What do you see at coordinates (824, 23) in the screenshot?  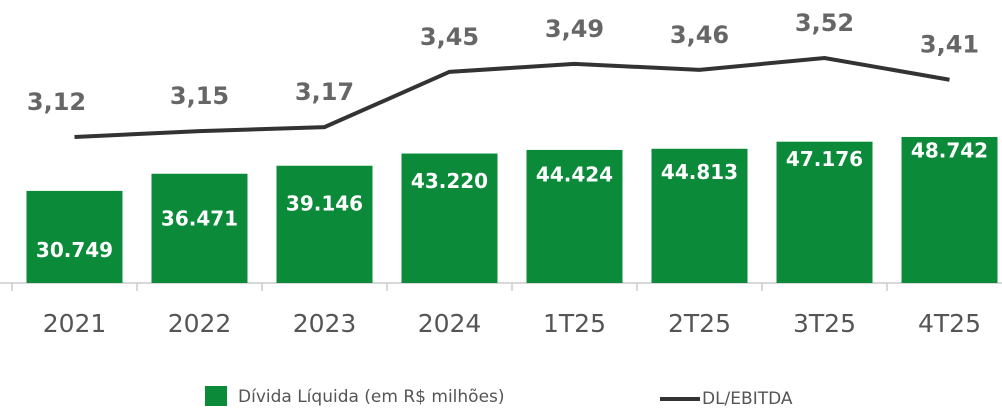 I see `line-label: 3,52` at bounding box center [824, 23].